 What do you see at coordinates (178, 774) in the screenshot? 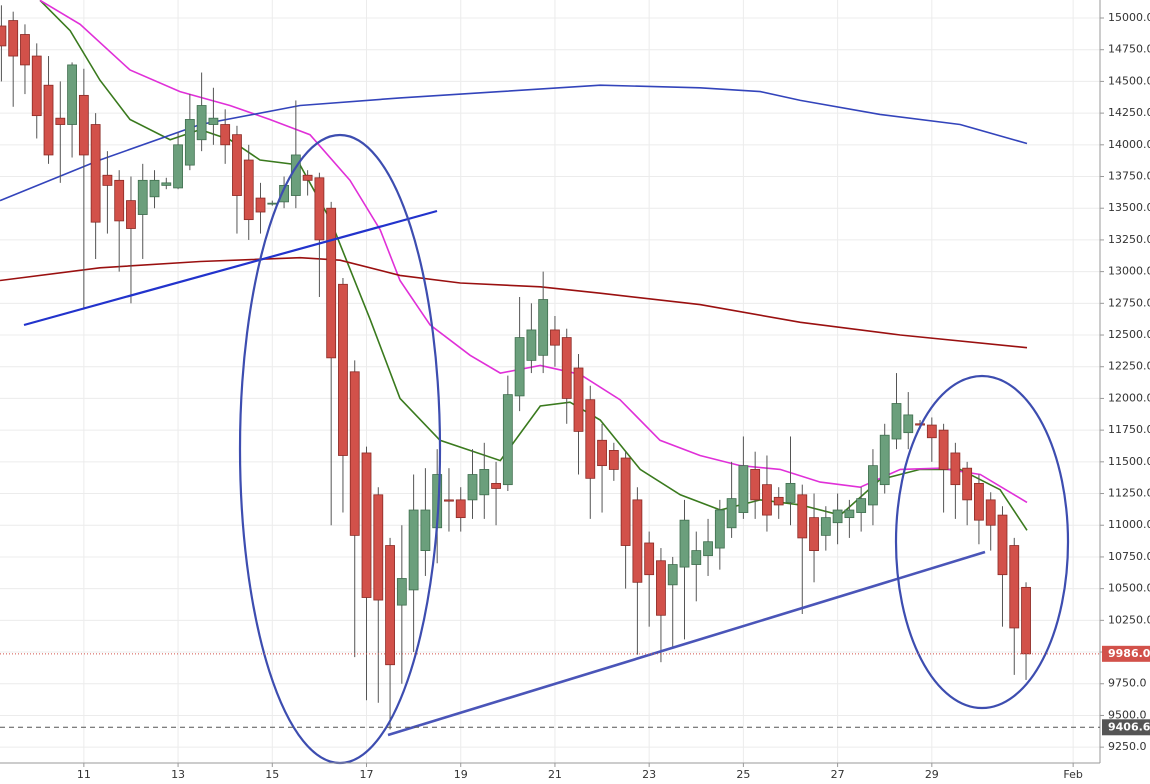
I see `x-tick-label: 13` at bounding box center [178, 774].